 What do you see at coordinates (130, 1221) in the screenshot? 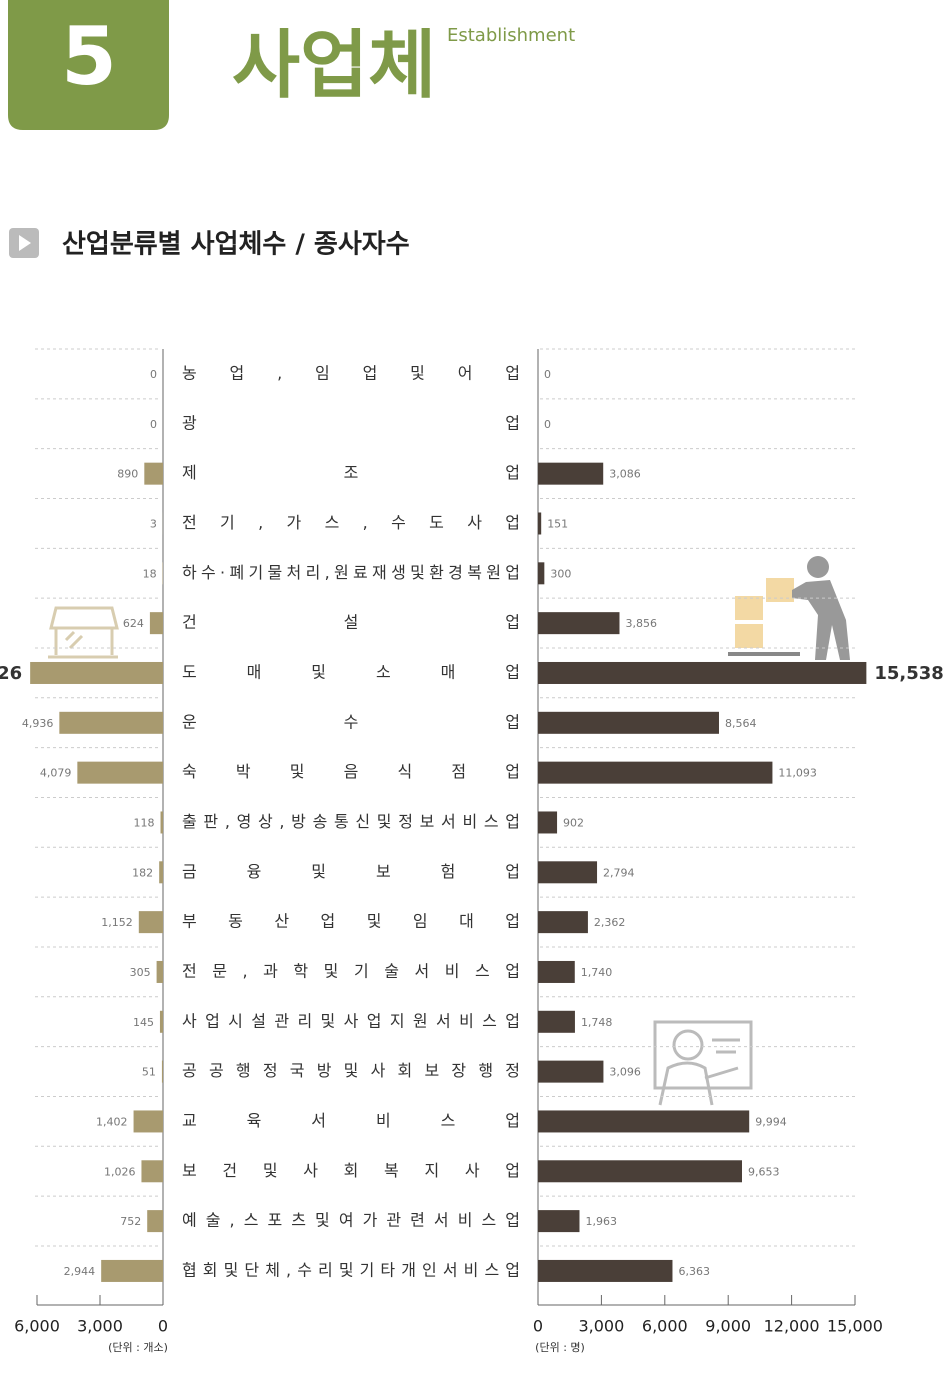
I see `value-label: 752` at bounding box center [130, 1221].